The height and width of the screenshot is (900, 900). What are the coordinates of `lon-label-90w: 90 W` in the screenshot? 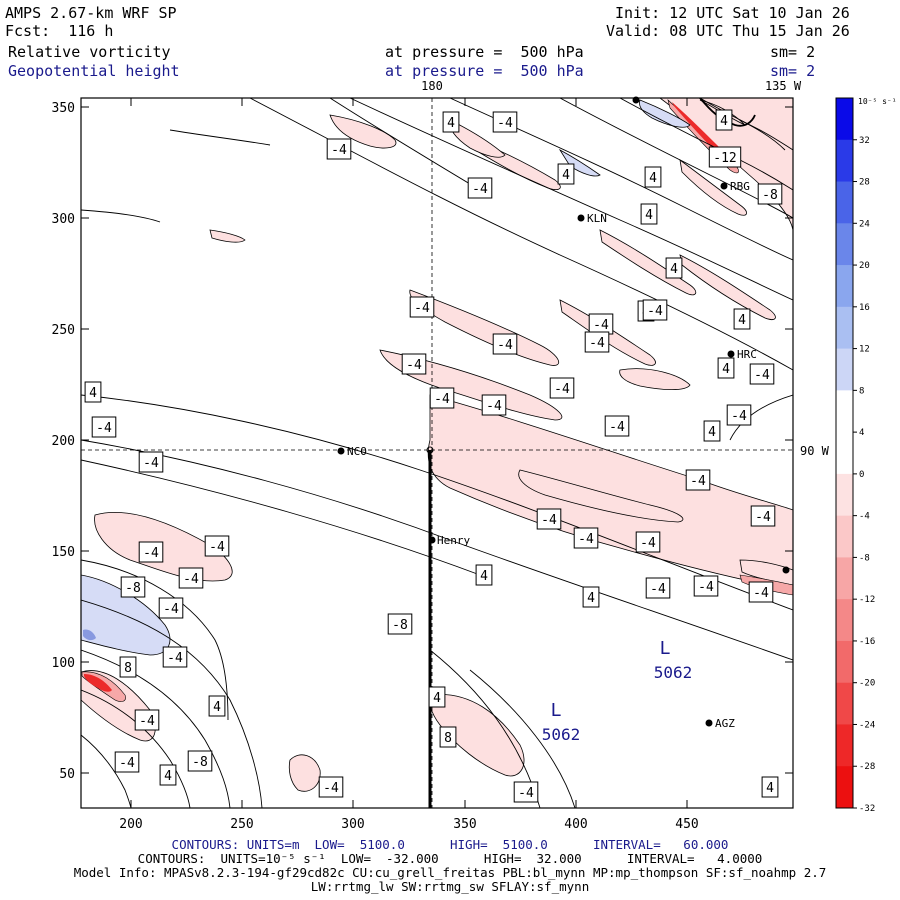 It's located at (815, 451).